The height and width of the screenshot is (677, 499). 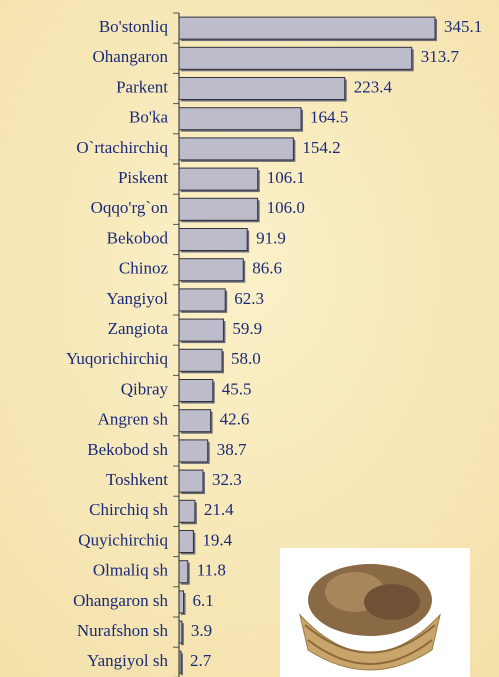 I want to click on value-label: 19.4, so click(x=217, y=539).